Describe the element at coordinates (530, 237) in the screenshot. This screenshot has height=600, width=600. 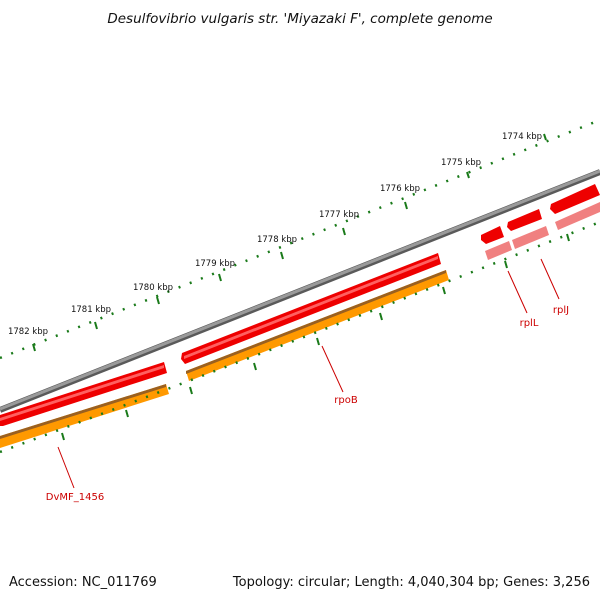
I see `cds-bar-rplj` at that location.